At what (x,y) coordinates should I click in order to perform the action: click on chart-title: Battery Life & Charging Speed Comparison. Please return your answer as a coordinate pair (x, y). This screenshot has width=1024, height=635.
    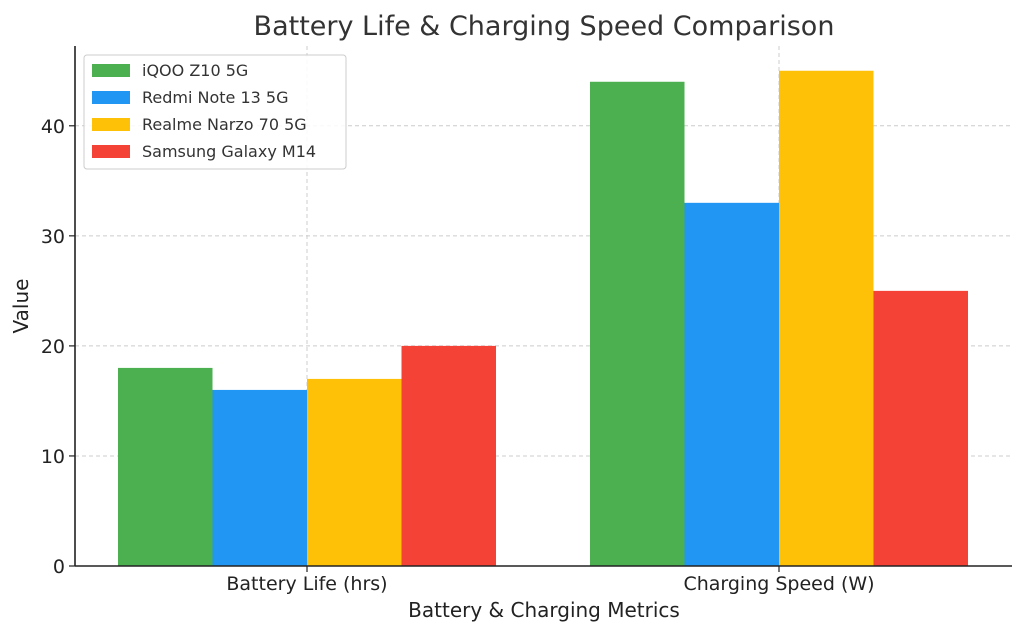
    Looking at the image, I should click on (544, 26).